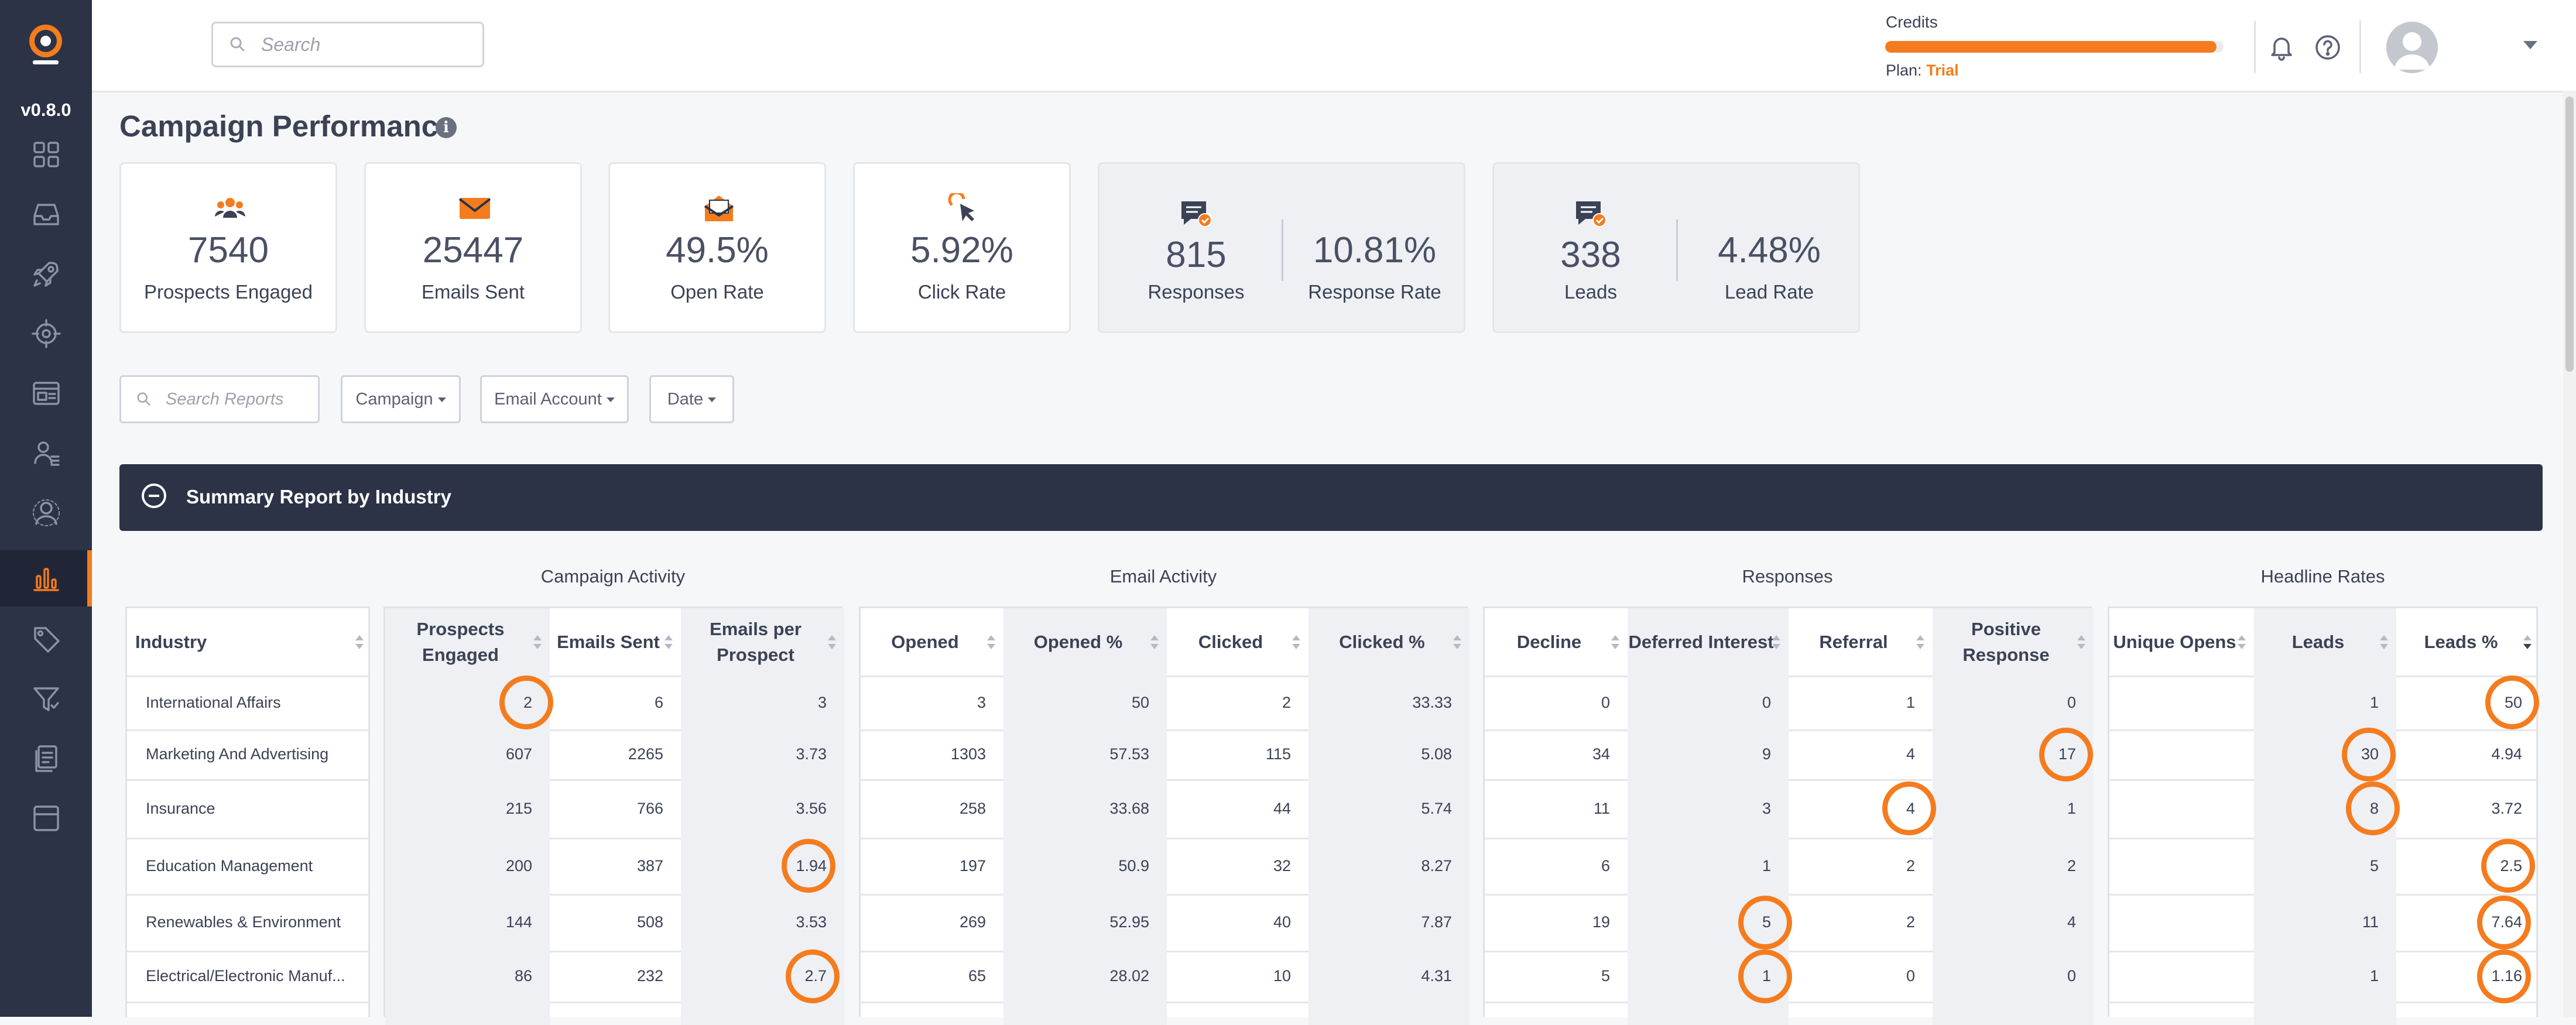 This screenshot has height=1025, width=2576. What do you see at coordinates (2325, 642) in the screenshot?
I see `column-header-leads: Leads` at bounding box center [2325, 642].